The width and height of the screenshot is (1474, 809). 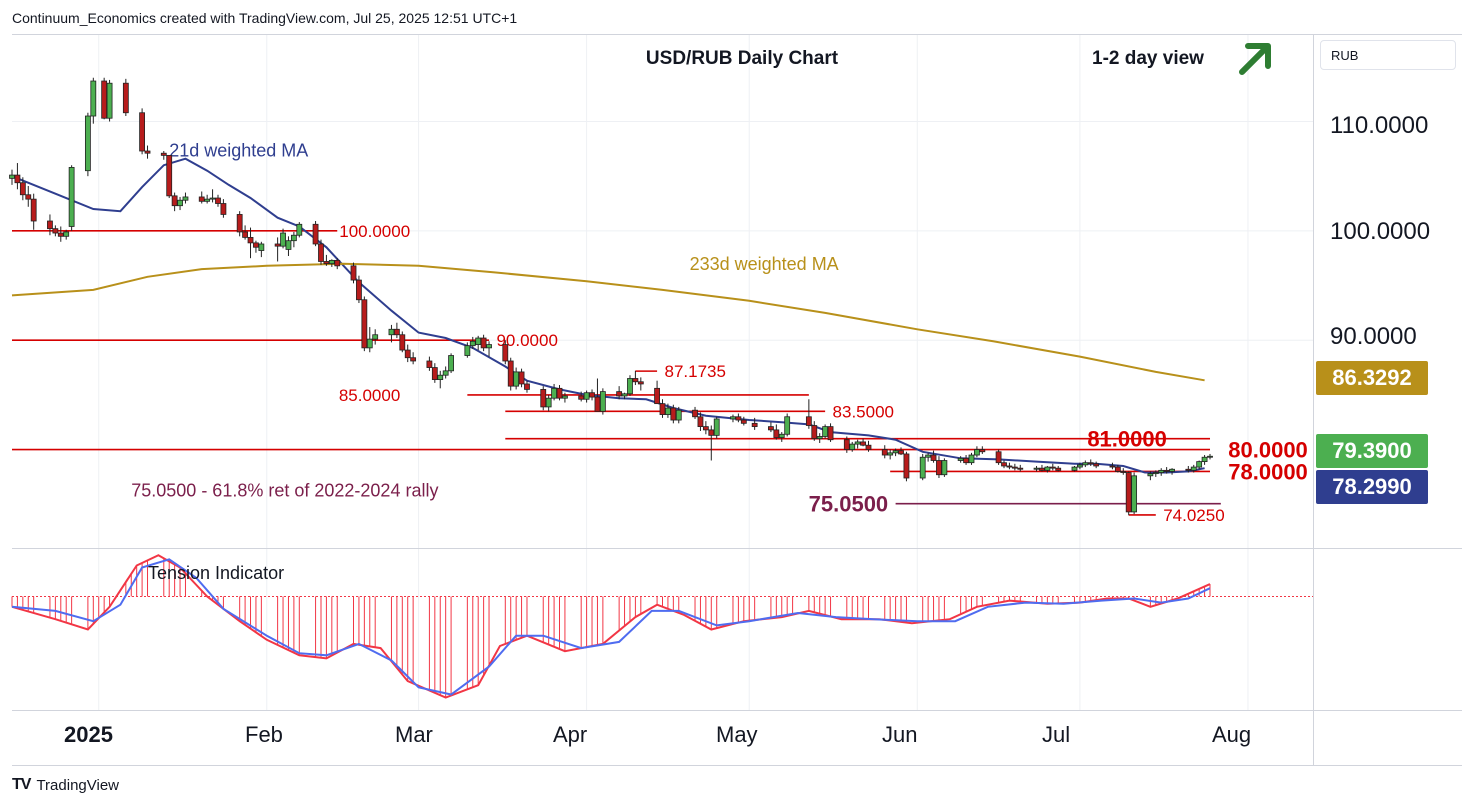 What do you see at coordinates (1127, 439) in the screenshot?
I see `level-label: 81.0000` at bounding box center [1127, 439].